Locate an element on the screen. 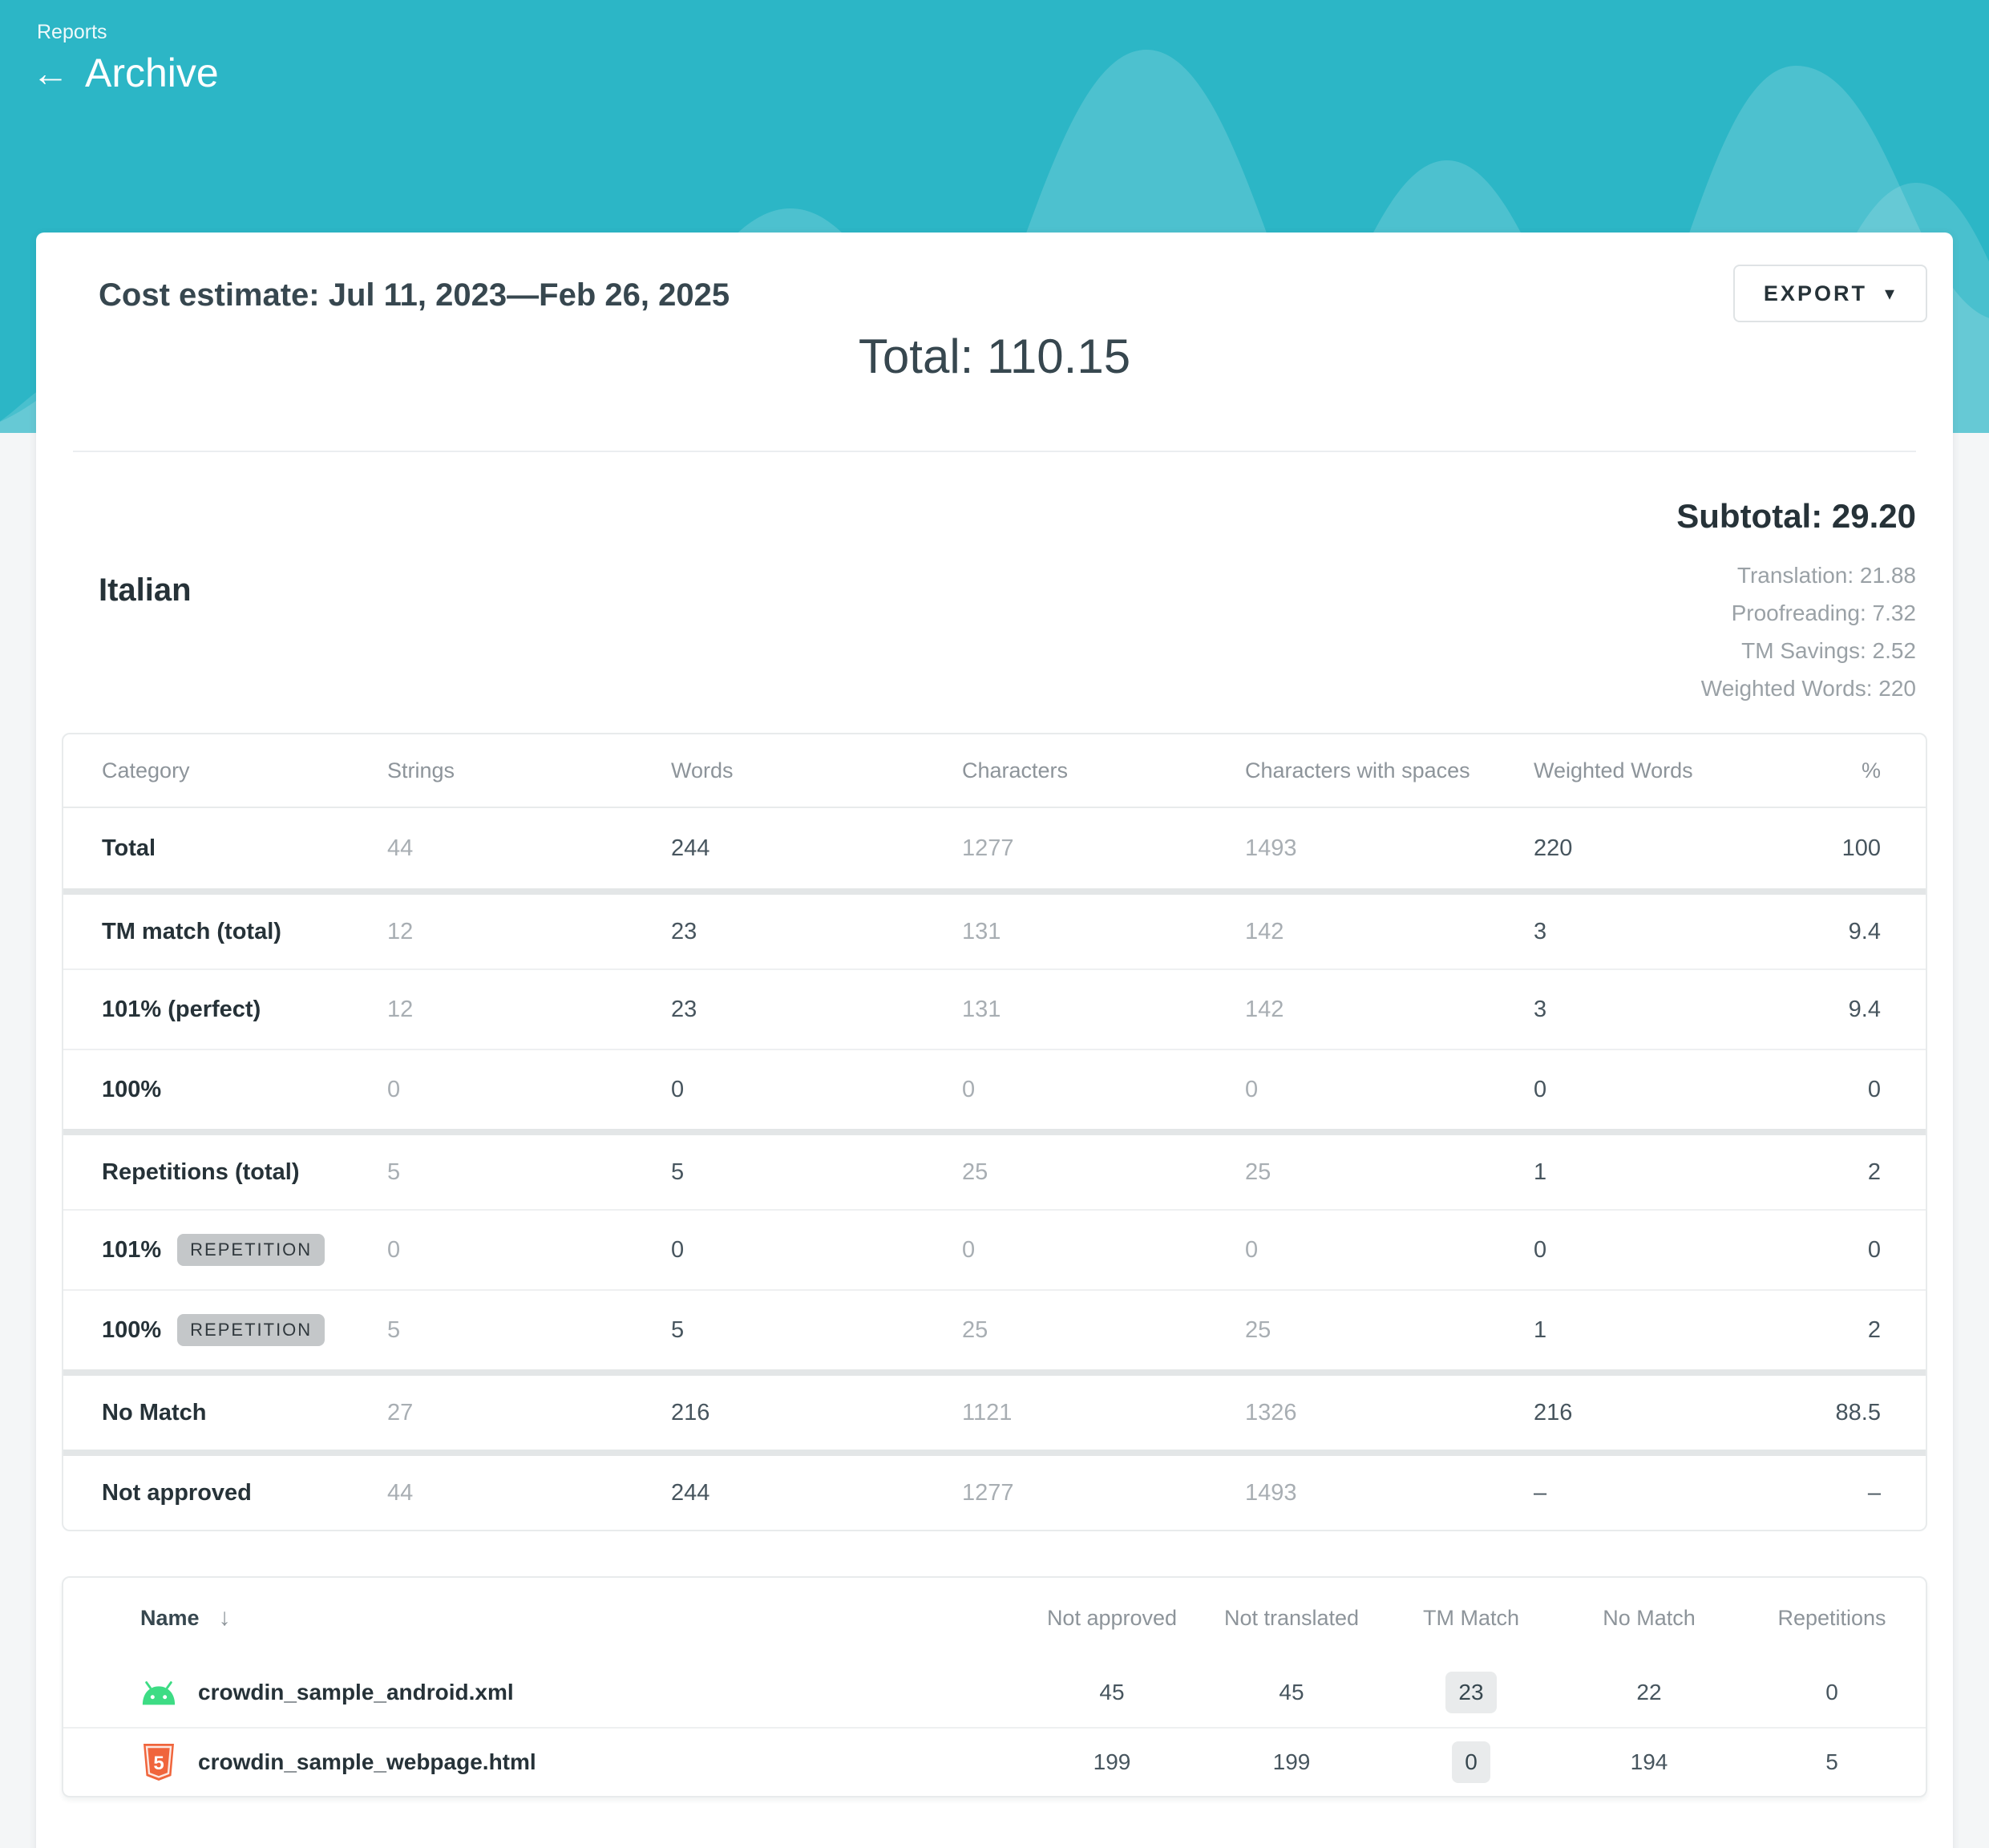 Image resolution: width=1989 pixels, height=1848 pixels. category-row: No Match 27 216 1121 1326 216 88.5 is located at coordinates (994, 1409).